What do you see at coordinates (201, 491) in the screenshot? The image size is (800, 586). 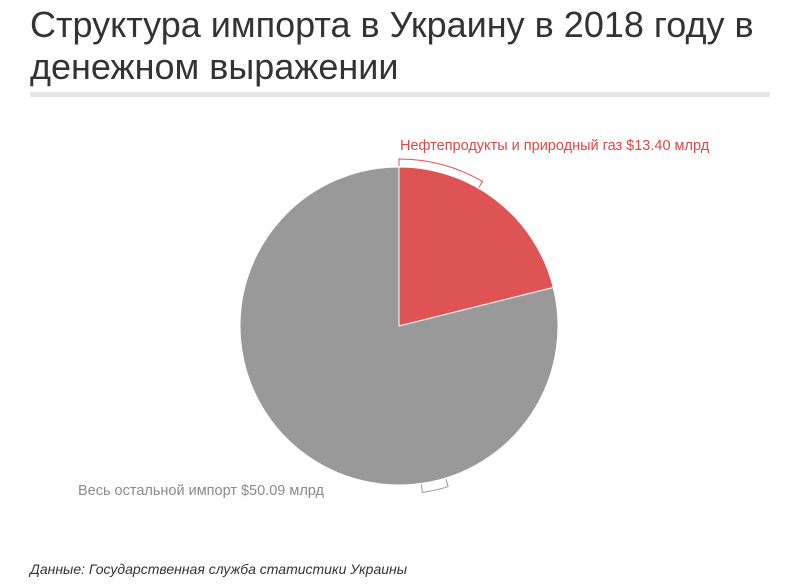 I see `data-label-1: Весь остальной импорт $50.09 млрд` at bounding box center [201, 491].